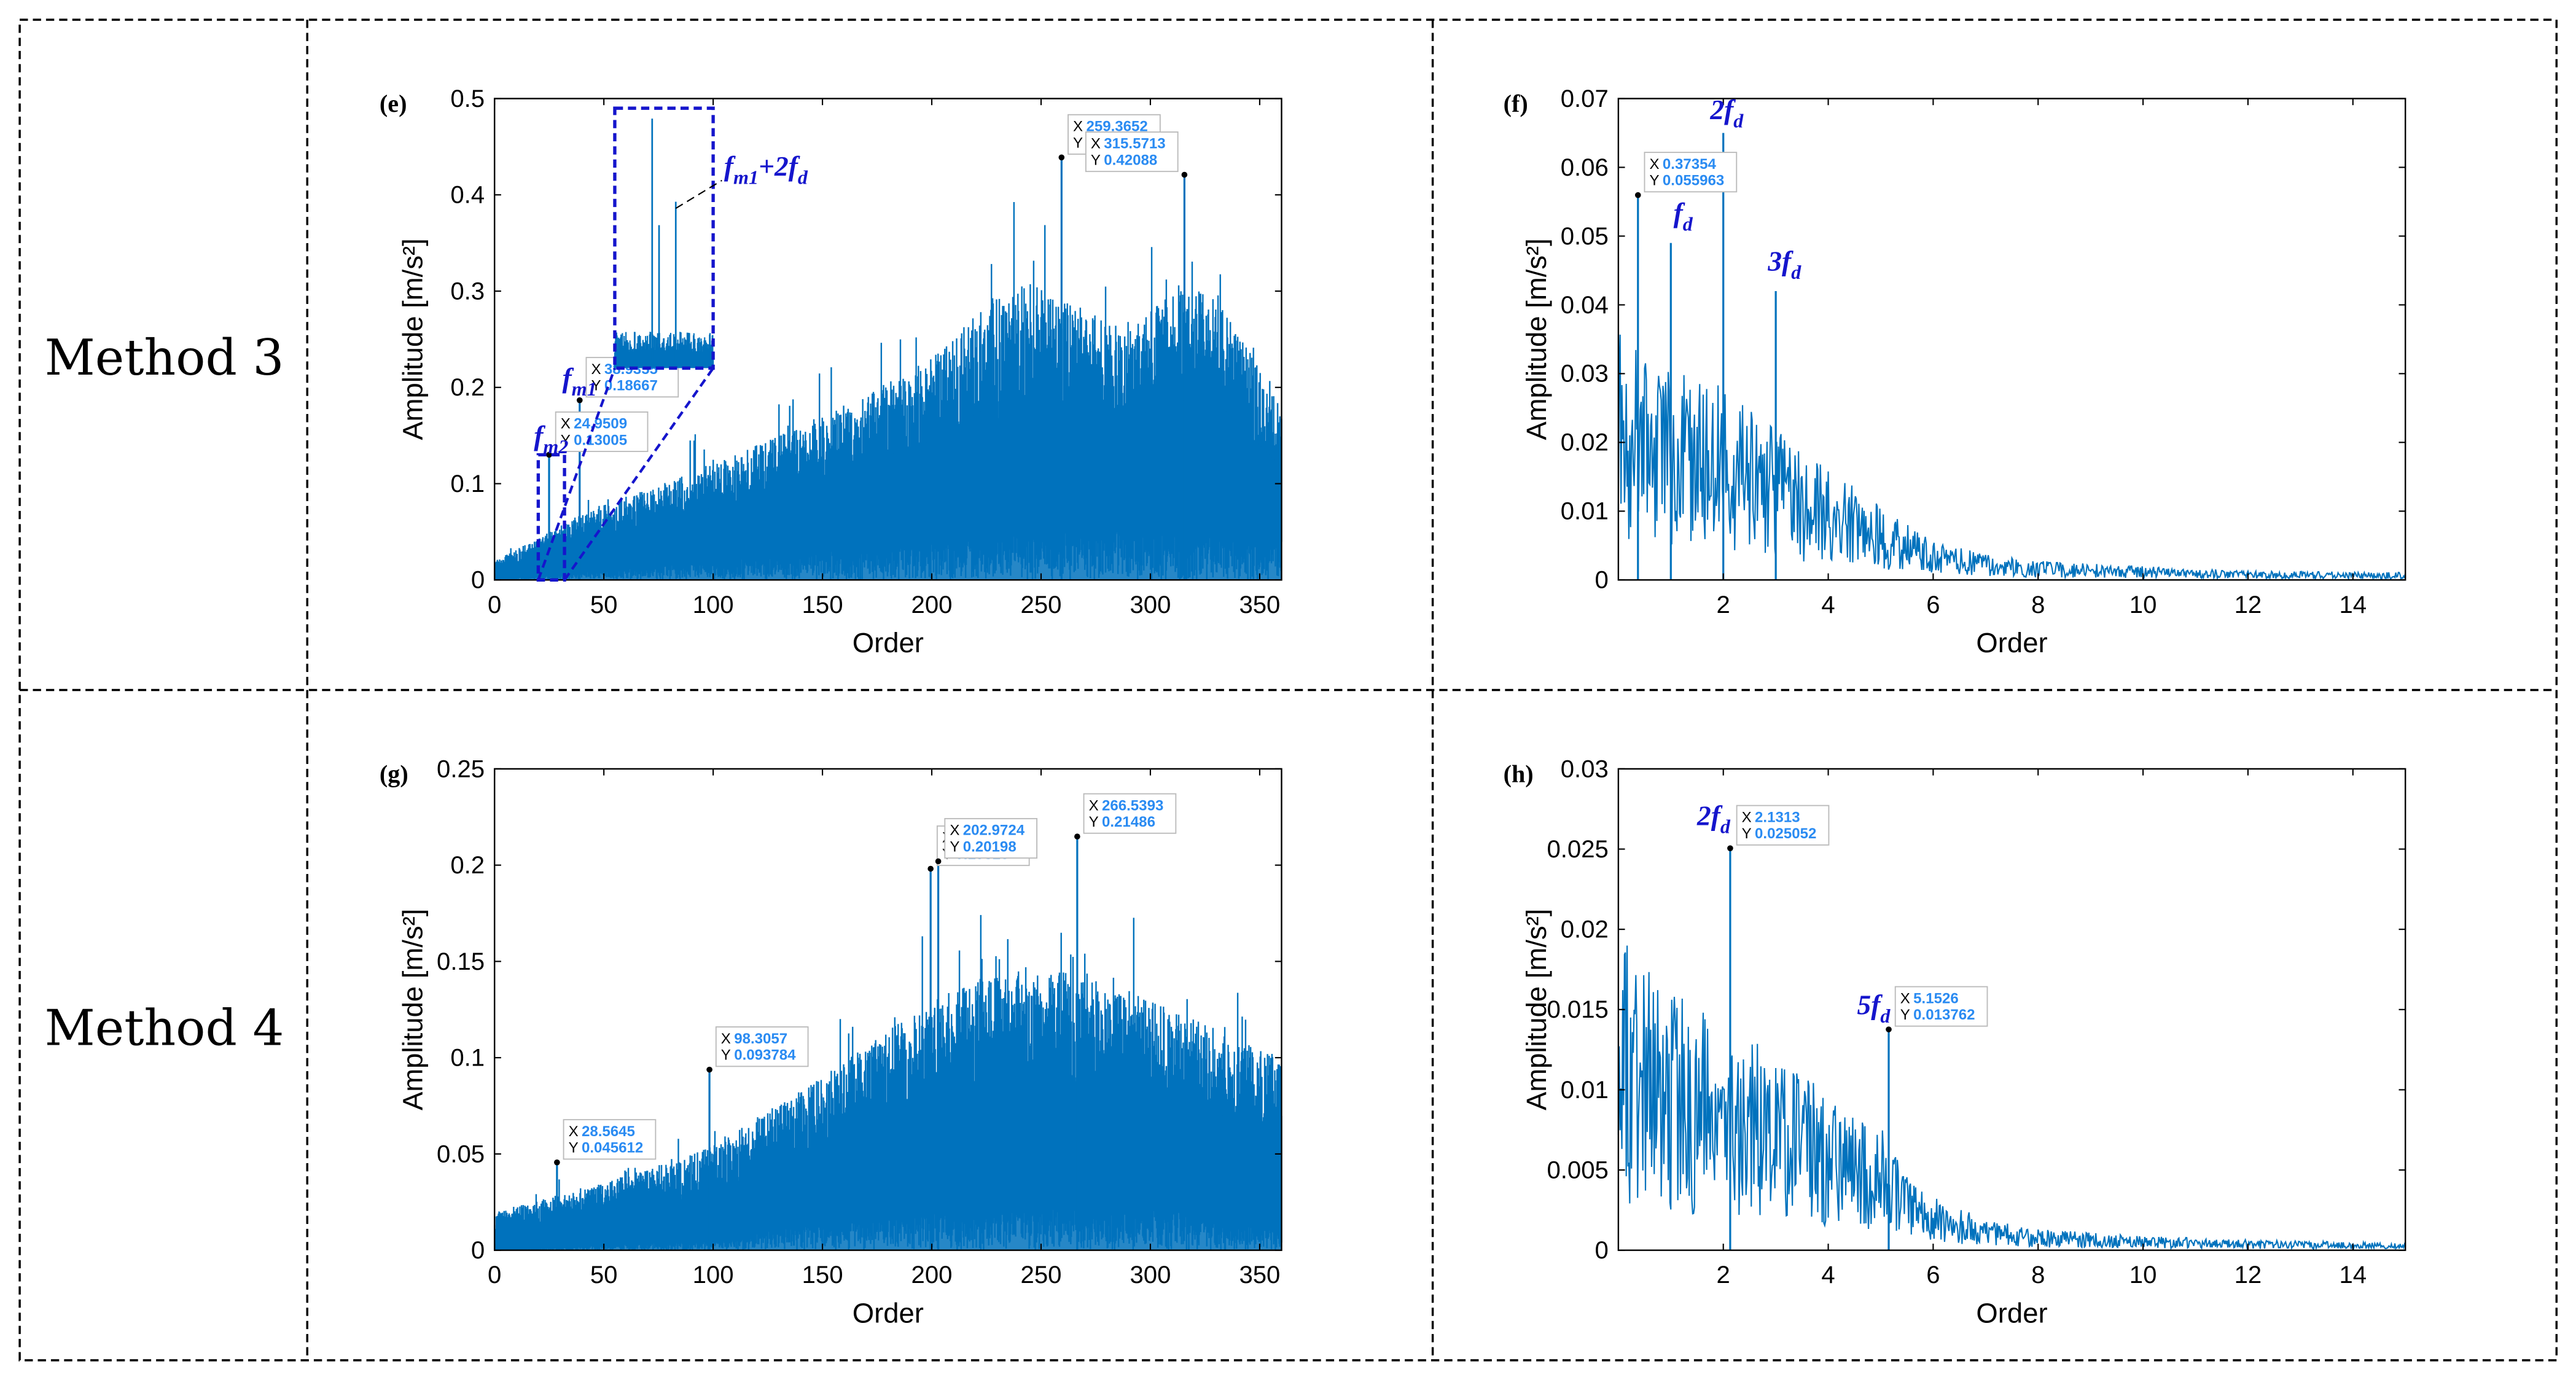 The height and width of the screenshot is (1388, 2576). What do you see at coordinates (1132, 805) in the screenshot?
I see `data-tip-x-value: 266.5393` at bounding box center [1132, 805].